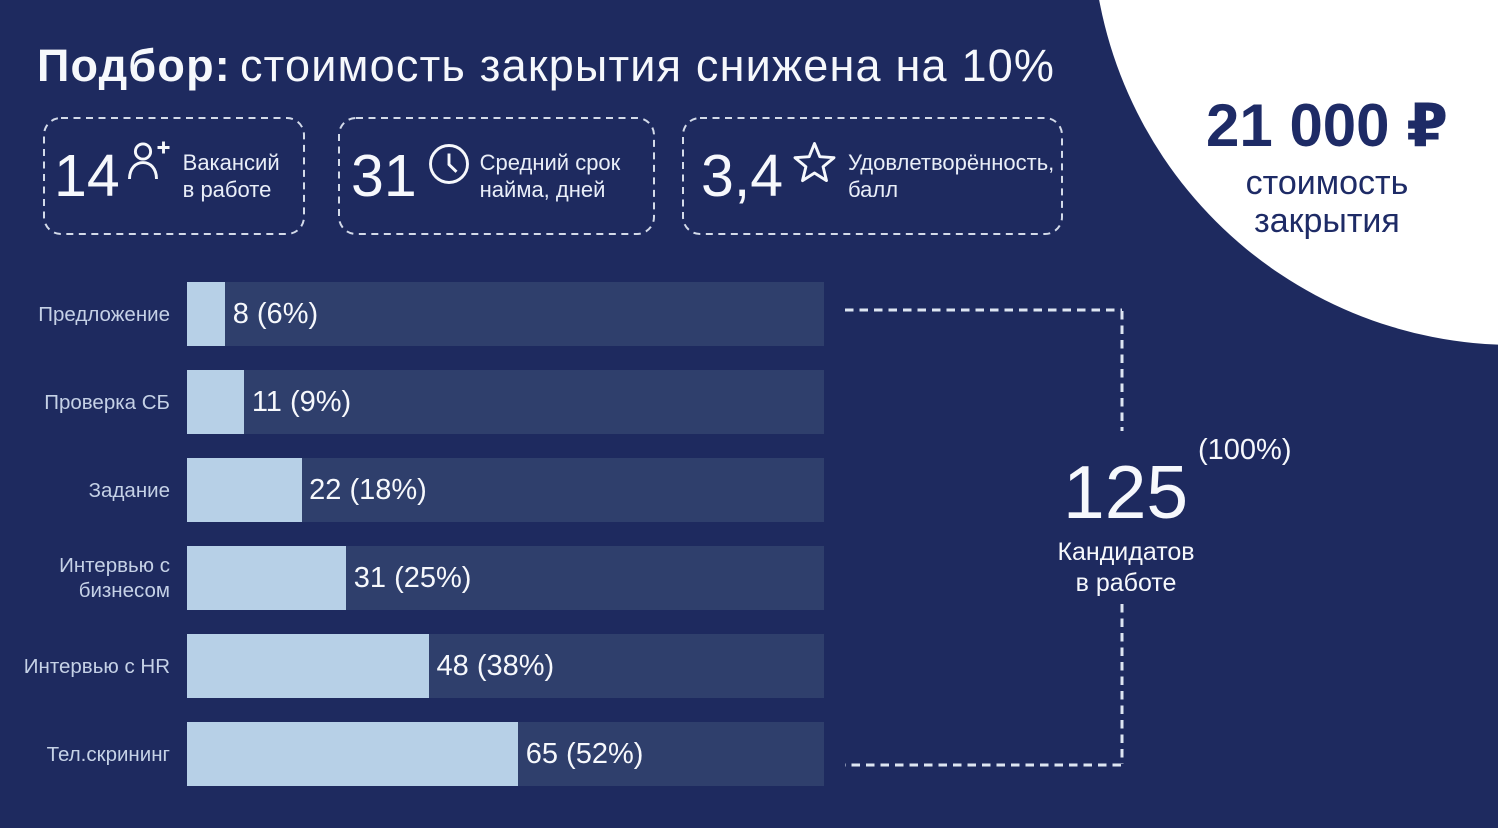 Image resolution: width=1498 pixels, height=828 pixels. Describe the element at coordinates (550, 162) in the screenshot. I see `kpi-label-hiring-time-line1: Средний срок` at that location.